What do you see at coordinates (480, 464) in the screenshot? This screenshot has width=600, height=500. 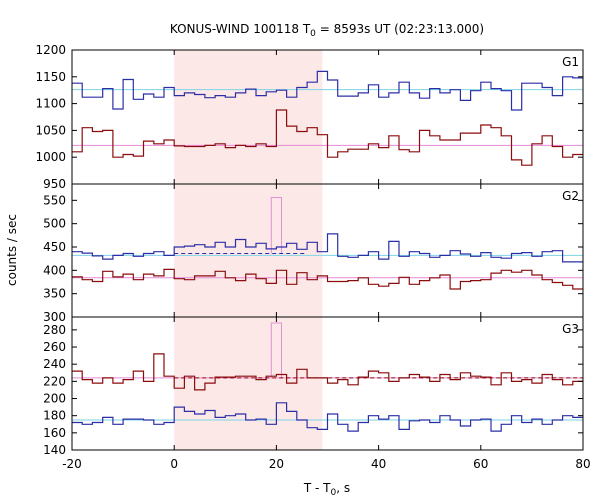 I see `x-tick-label: 60` at bounding box center [480, 464].